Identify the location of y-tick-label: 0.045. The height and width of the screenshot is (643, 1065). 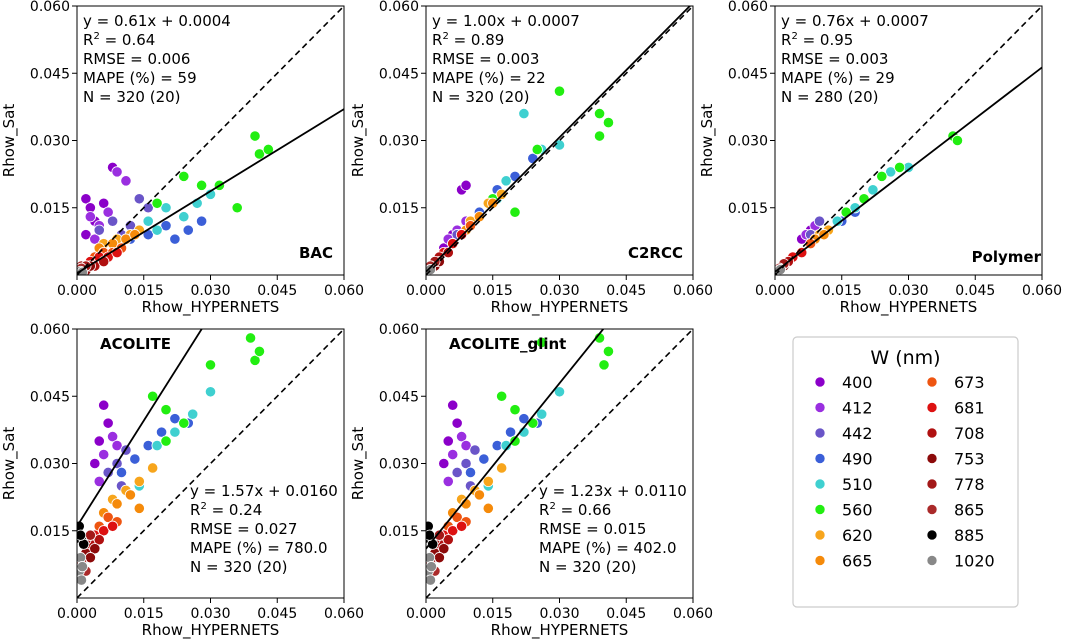
(50, 74).